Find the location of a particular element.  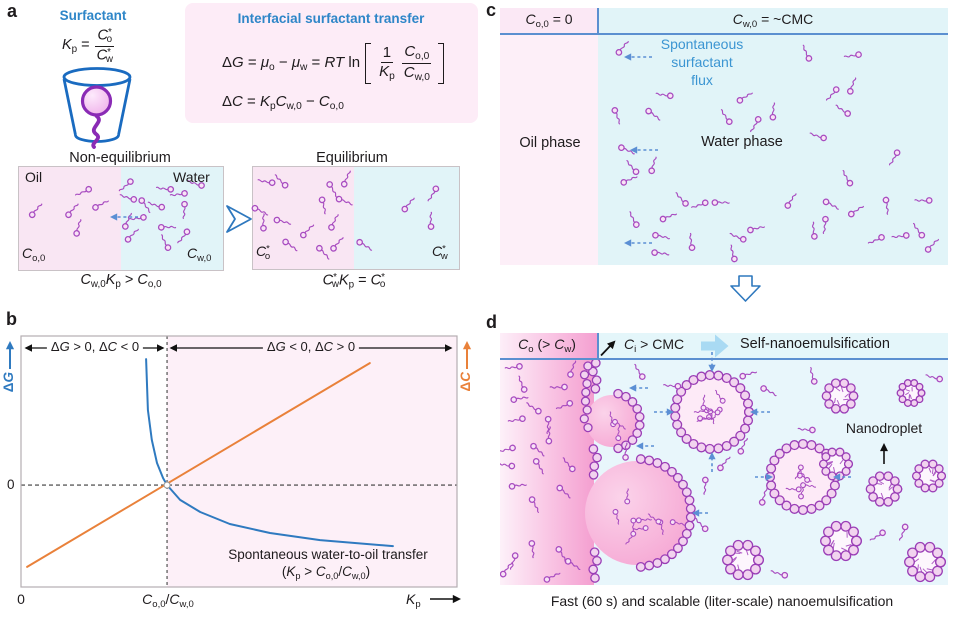

spontaneous-transfer-annotation-line1: Spontaneous water-to-oil transfer is located at coordinates (328, 554).